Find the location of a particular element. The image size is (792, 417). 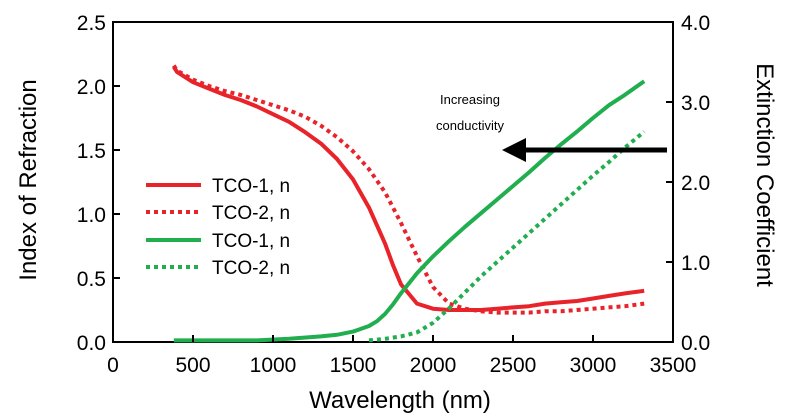

y2-axis-title: Extinction Coefficient is located at coordinates (764, 175).